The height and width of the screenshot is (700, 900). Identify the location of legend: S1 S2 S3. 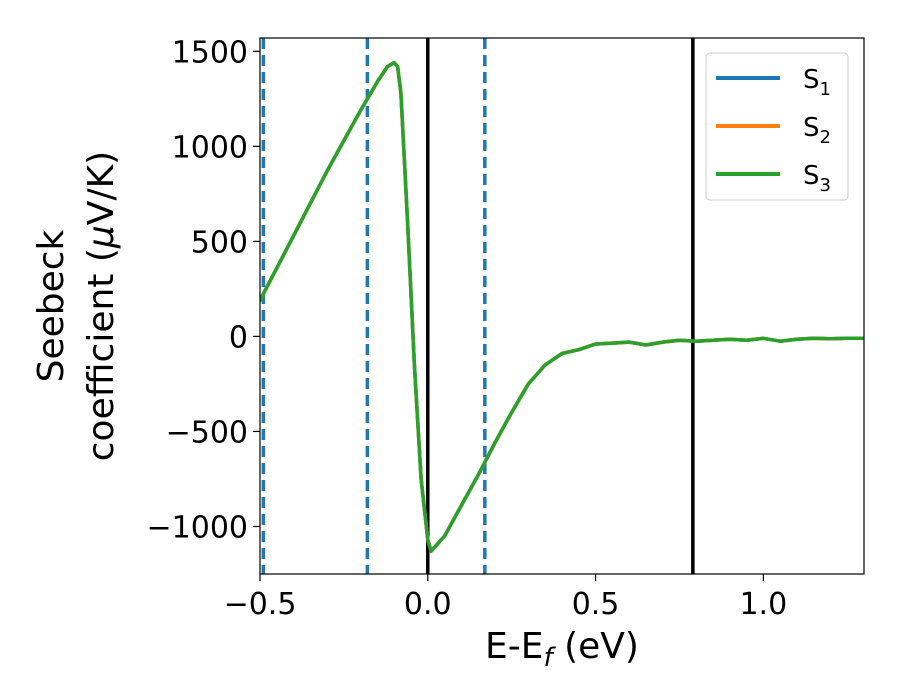
(777, 126).